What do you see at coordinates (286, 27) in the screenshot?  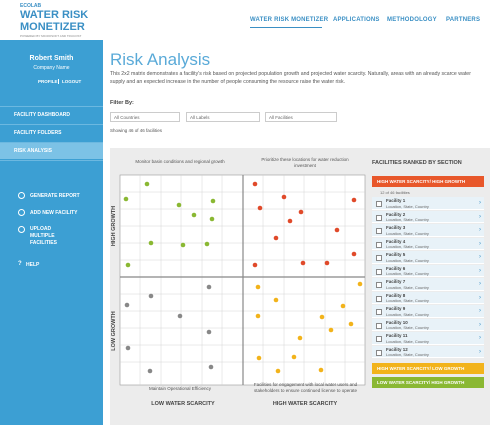 I see `nav-underline` at bounding box center [286, 27].